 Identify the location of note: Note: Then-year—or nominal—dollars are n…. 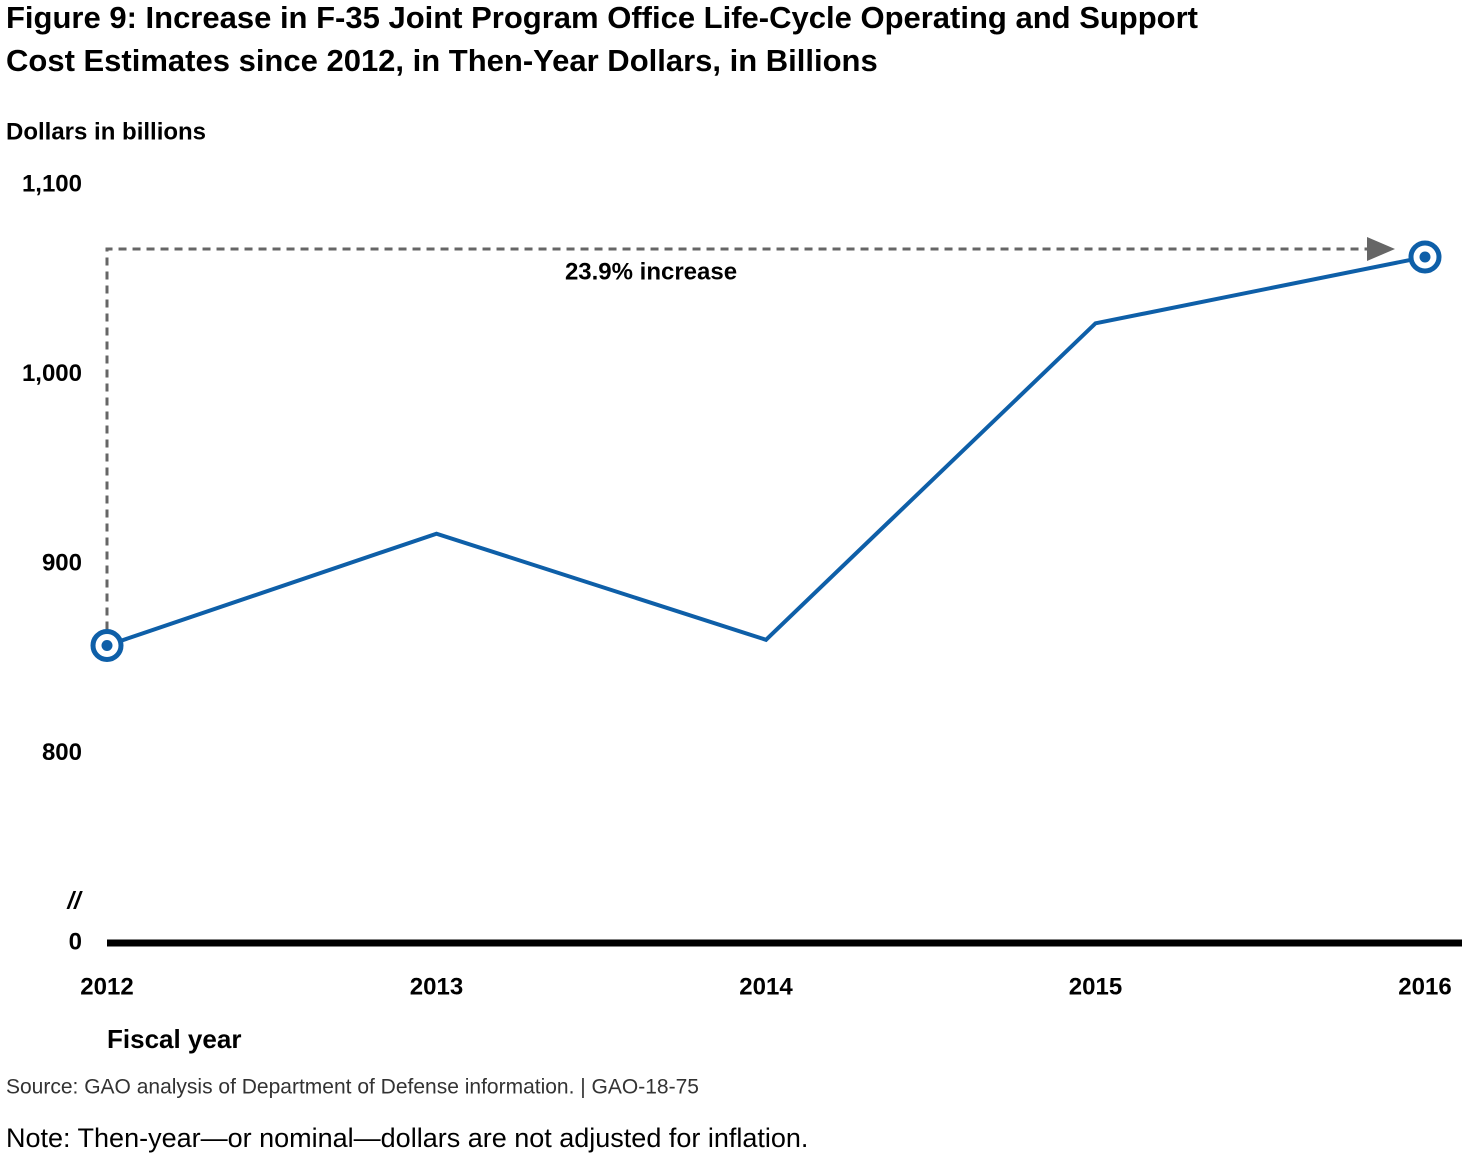
(407, 1138).